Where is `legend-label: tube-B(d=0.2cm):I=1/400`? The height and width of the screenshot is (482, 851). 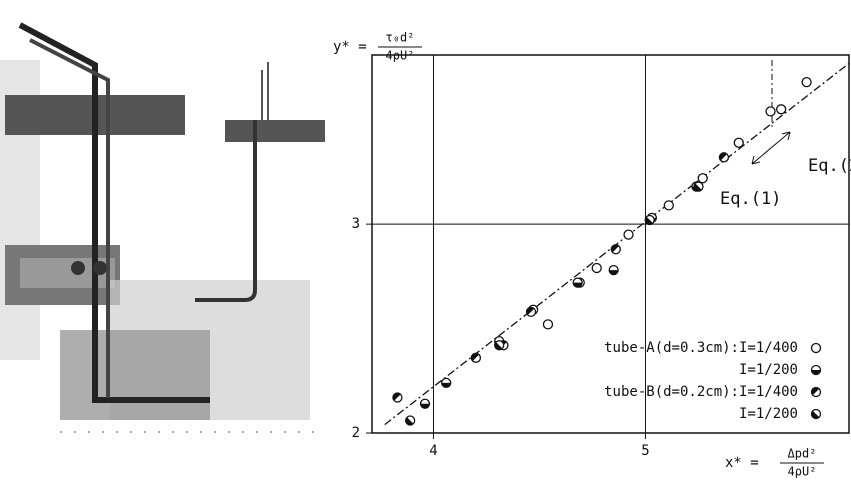 legend-label: tube-B(d=0.2cm):I=1/400 is located at coordinates (701, 392).